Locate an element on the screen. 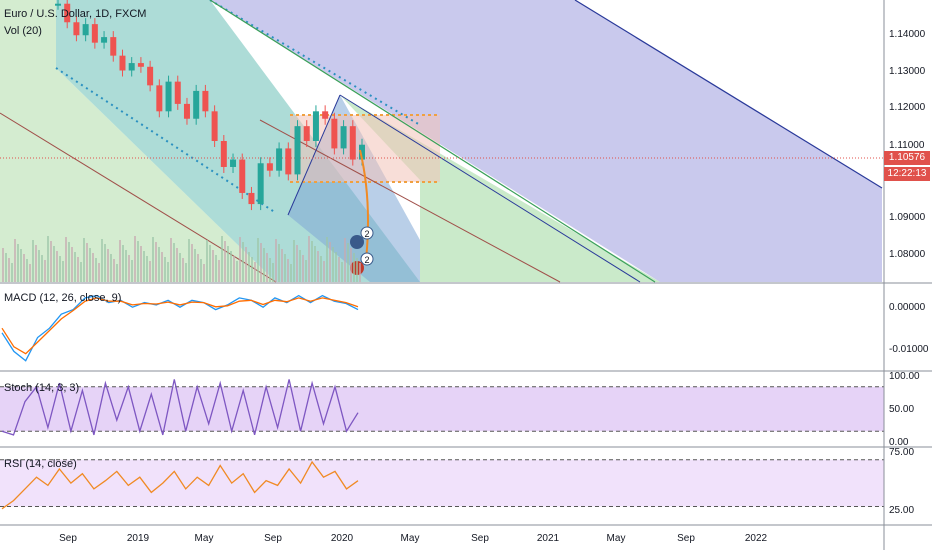  dotted-channel-lower is located at coordinates (166, 140).